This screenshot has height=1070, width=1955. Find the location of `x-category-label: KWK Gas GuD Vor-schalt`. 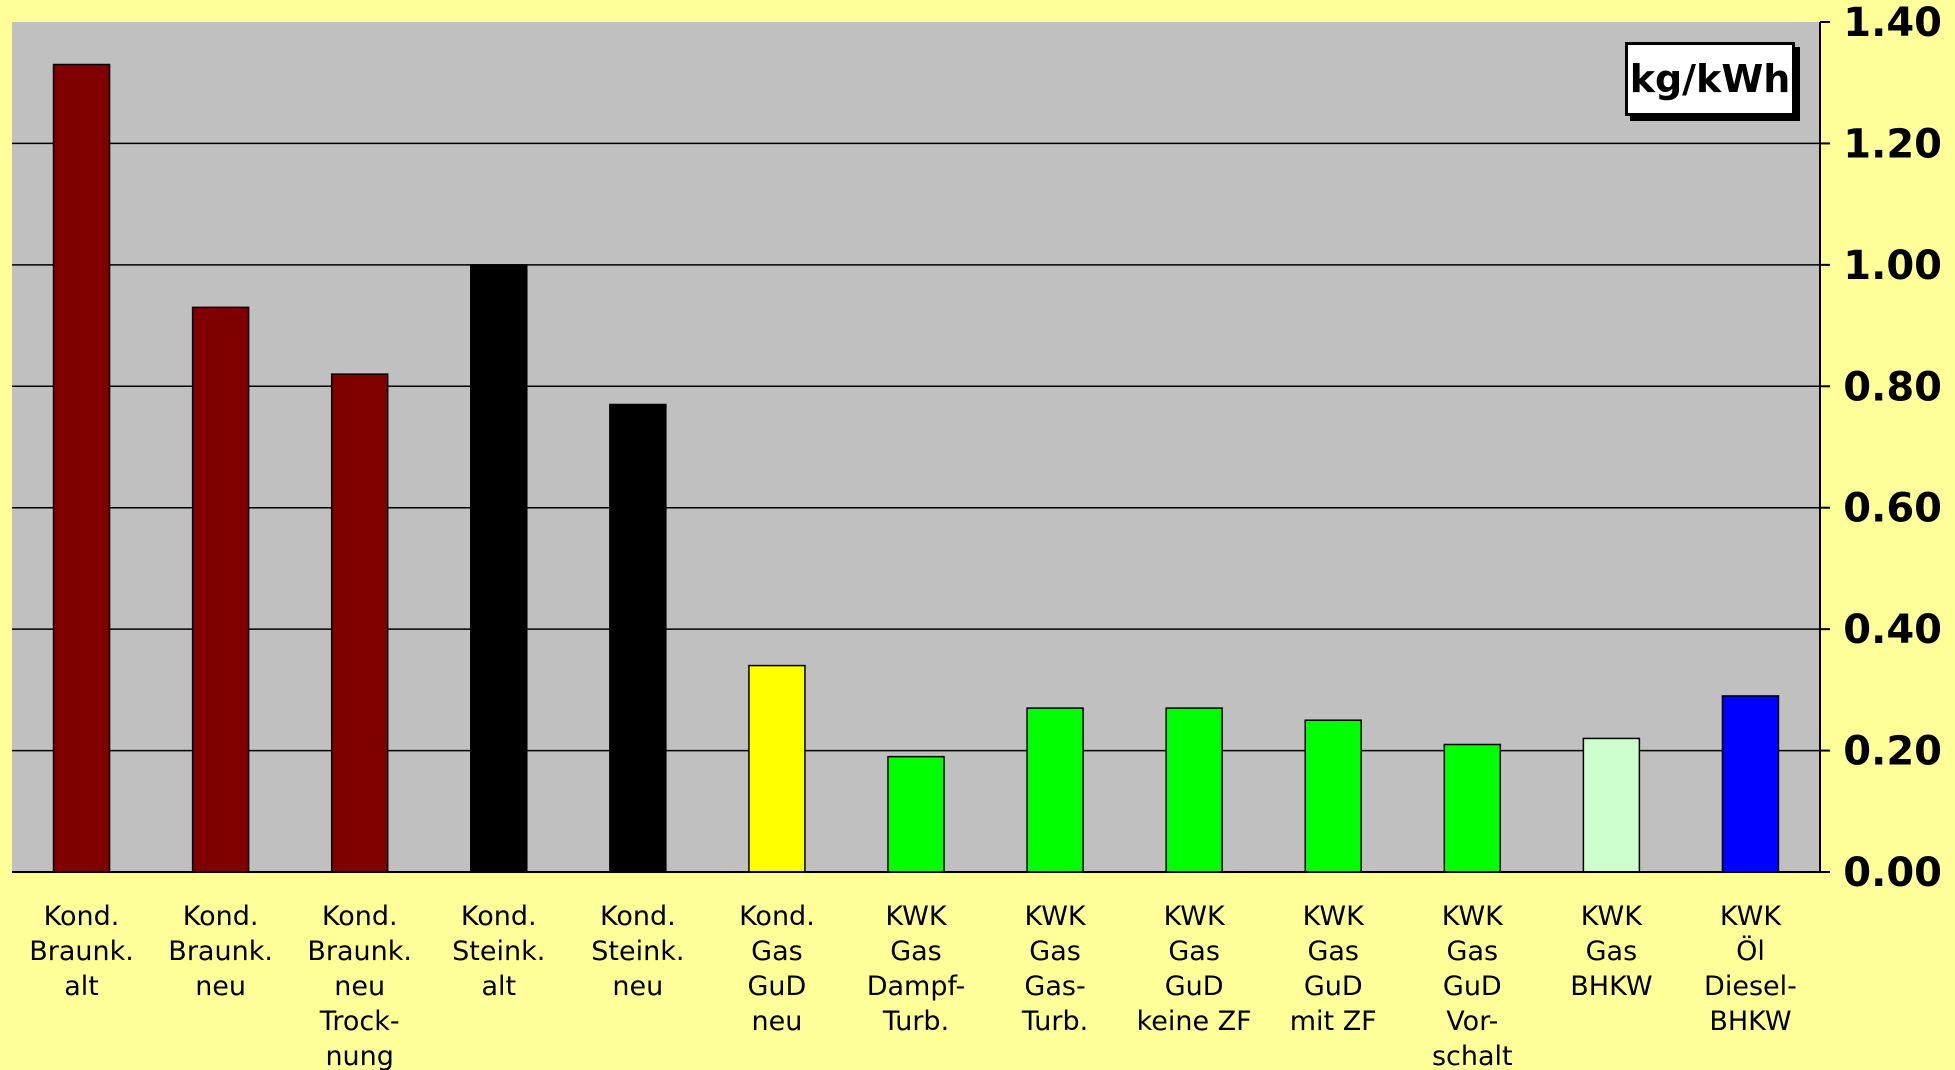

x-category-label: KWK Gas GuD Vor-schalt is located at coordinates (1472, 985).